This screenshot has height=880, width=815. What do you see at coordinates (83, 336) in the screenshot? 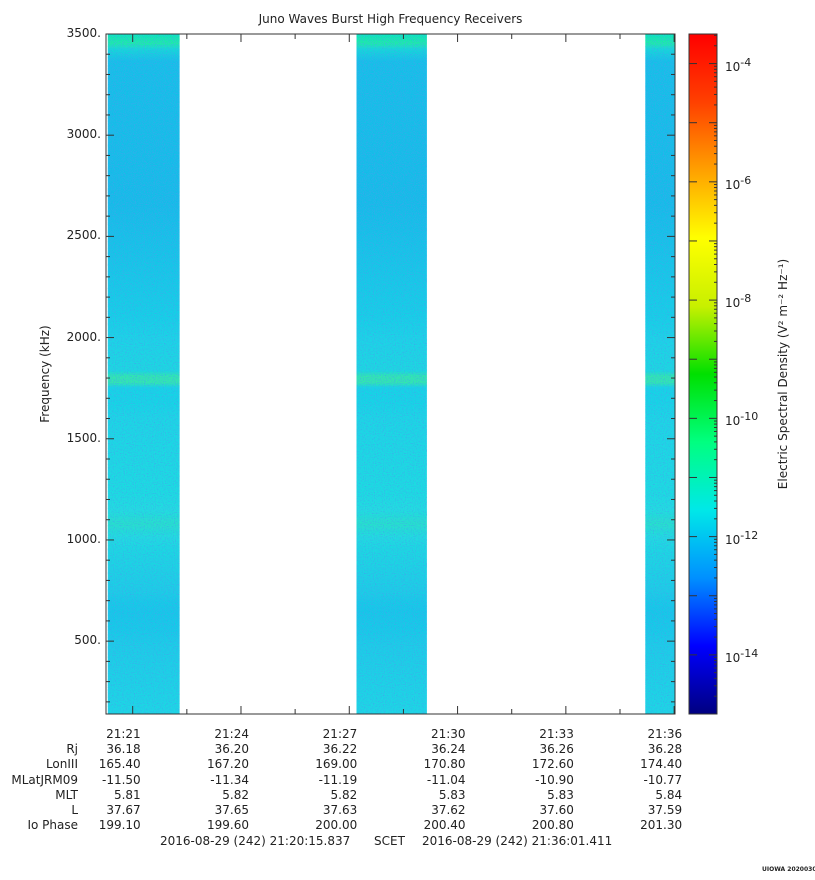
I see `y-tick-label: 2000.` at bounding box center [83, 336].